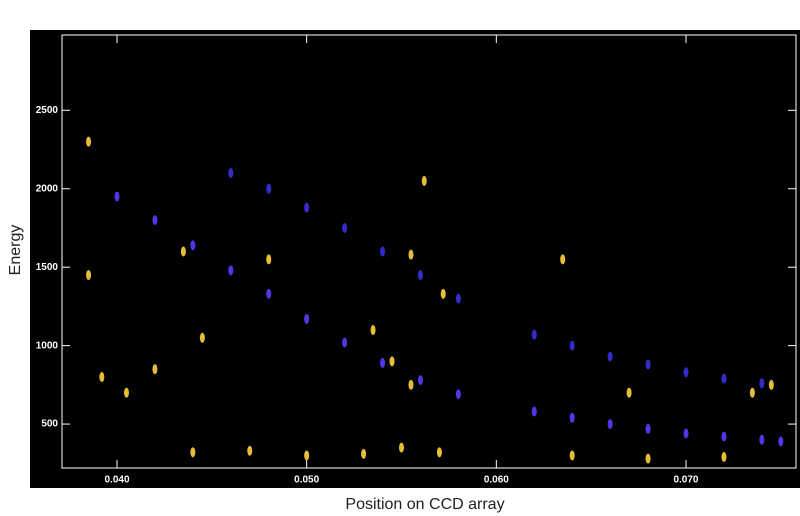  Describe the element at coordinates (49, 424) in the screenshot. I see `y-tick-label: 500` at that location.